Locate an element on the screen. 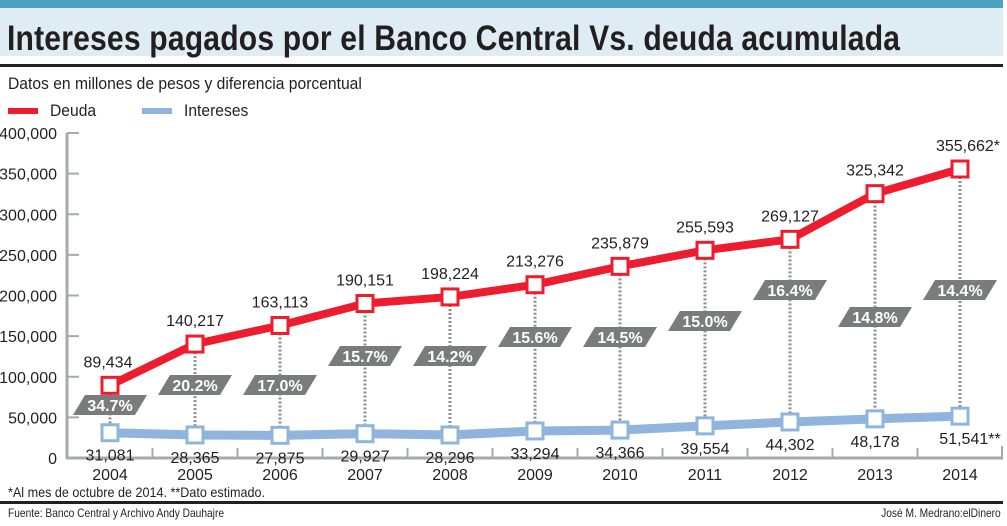 This screenshot has width=1007, height=526. x-tick-label: 2006 is located at coordinates (280, 474).